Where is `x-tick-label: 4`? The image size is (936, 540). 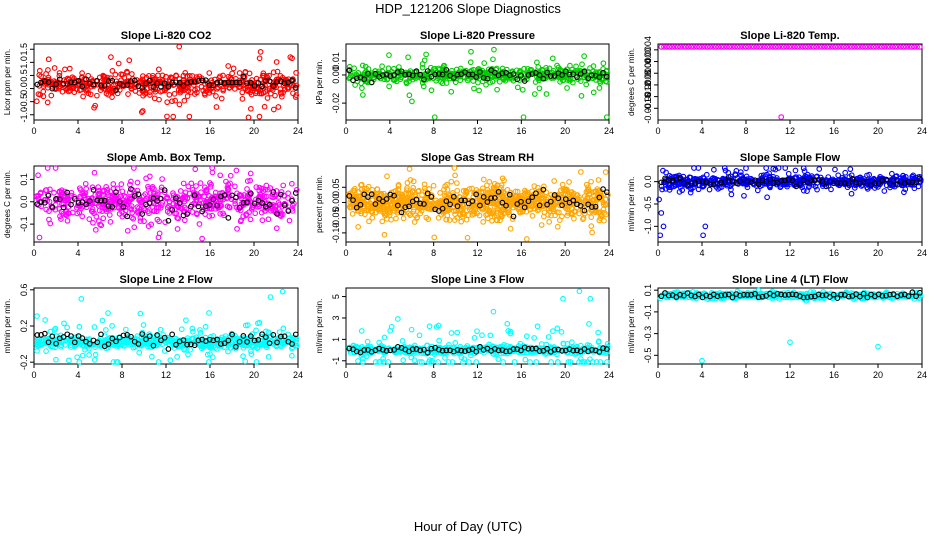
x-tick-label: 4 is located at coordinates (77, 253).